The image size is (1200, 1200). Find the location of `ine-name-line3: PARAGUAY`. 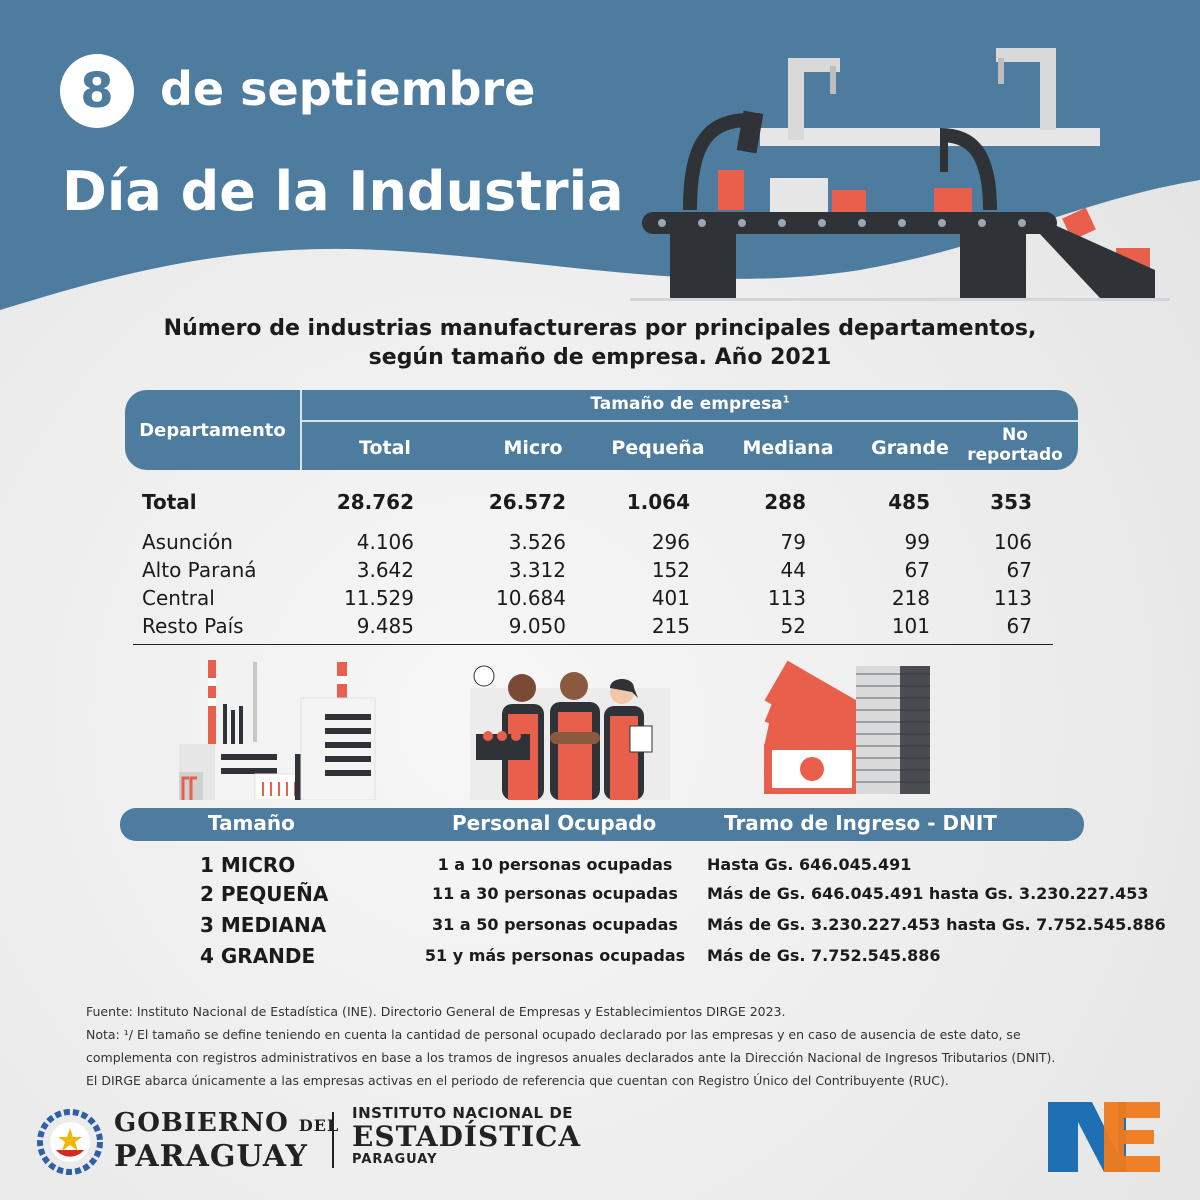

ine-name-line3: PARAGUAY is located at coordinates (395, 1159).